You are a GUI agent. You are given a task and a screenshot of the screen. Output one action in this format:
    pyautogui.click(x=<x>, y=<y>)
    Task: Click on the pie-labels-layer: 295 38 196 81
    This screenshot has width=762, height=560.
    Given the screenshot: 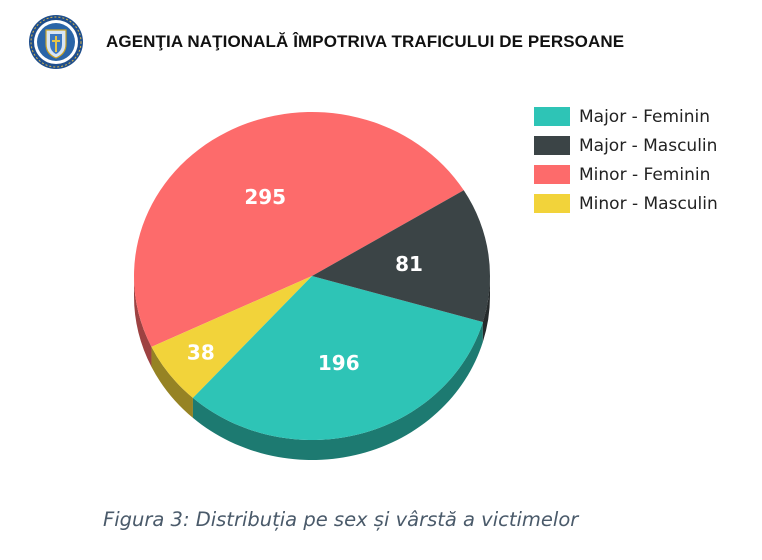 What is the action you would take?
    pyautogui.click(x=305, y=280)
    